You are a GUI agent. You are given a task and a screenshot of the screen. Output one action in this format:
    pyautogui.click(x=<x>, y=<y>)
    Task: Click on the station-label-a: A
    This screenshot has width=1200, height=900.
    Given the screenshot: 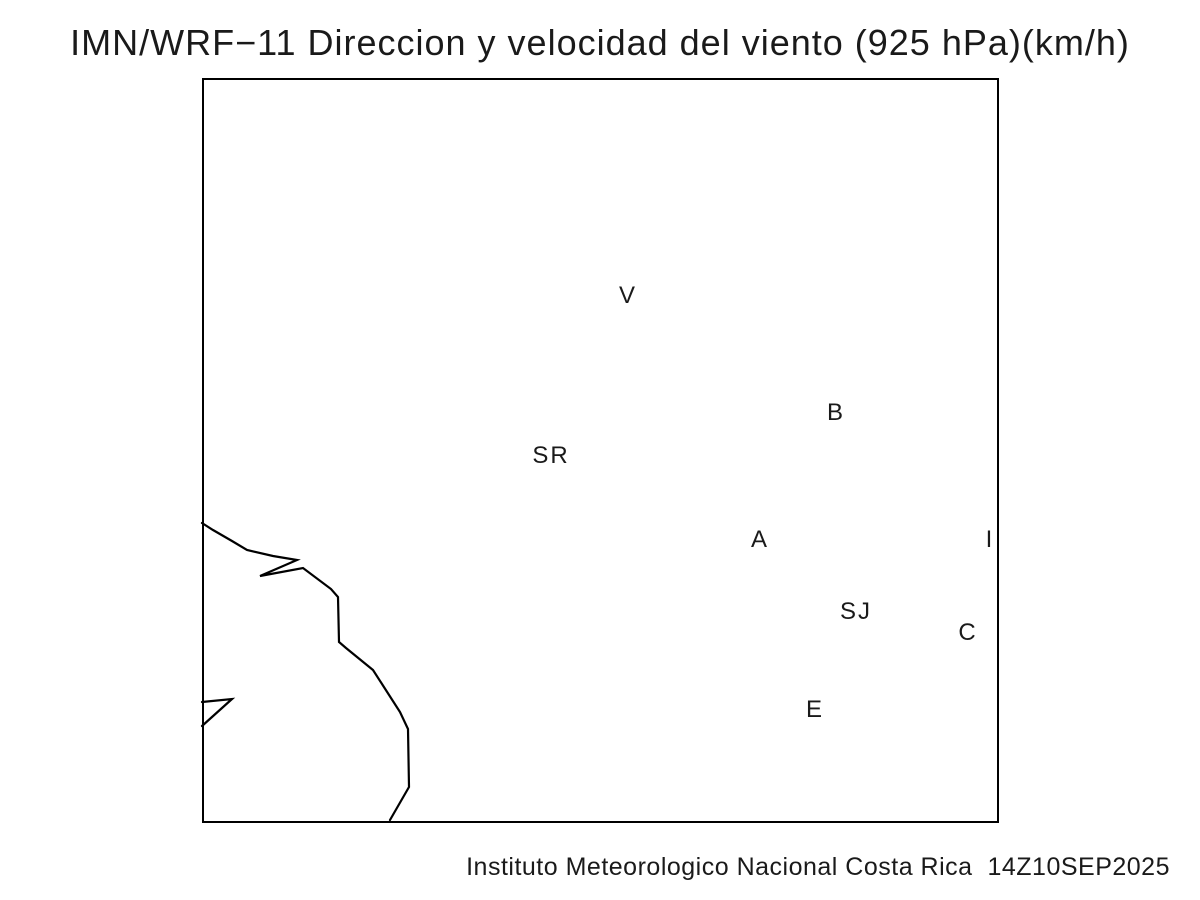 What is the action you would take?
    pyautogui.click(x=760, y=539)
    